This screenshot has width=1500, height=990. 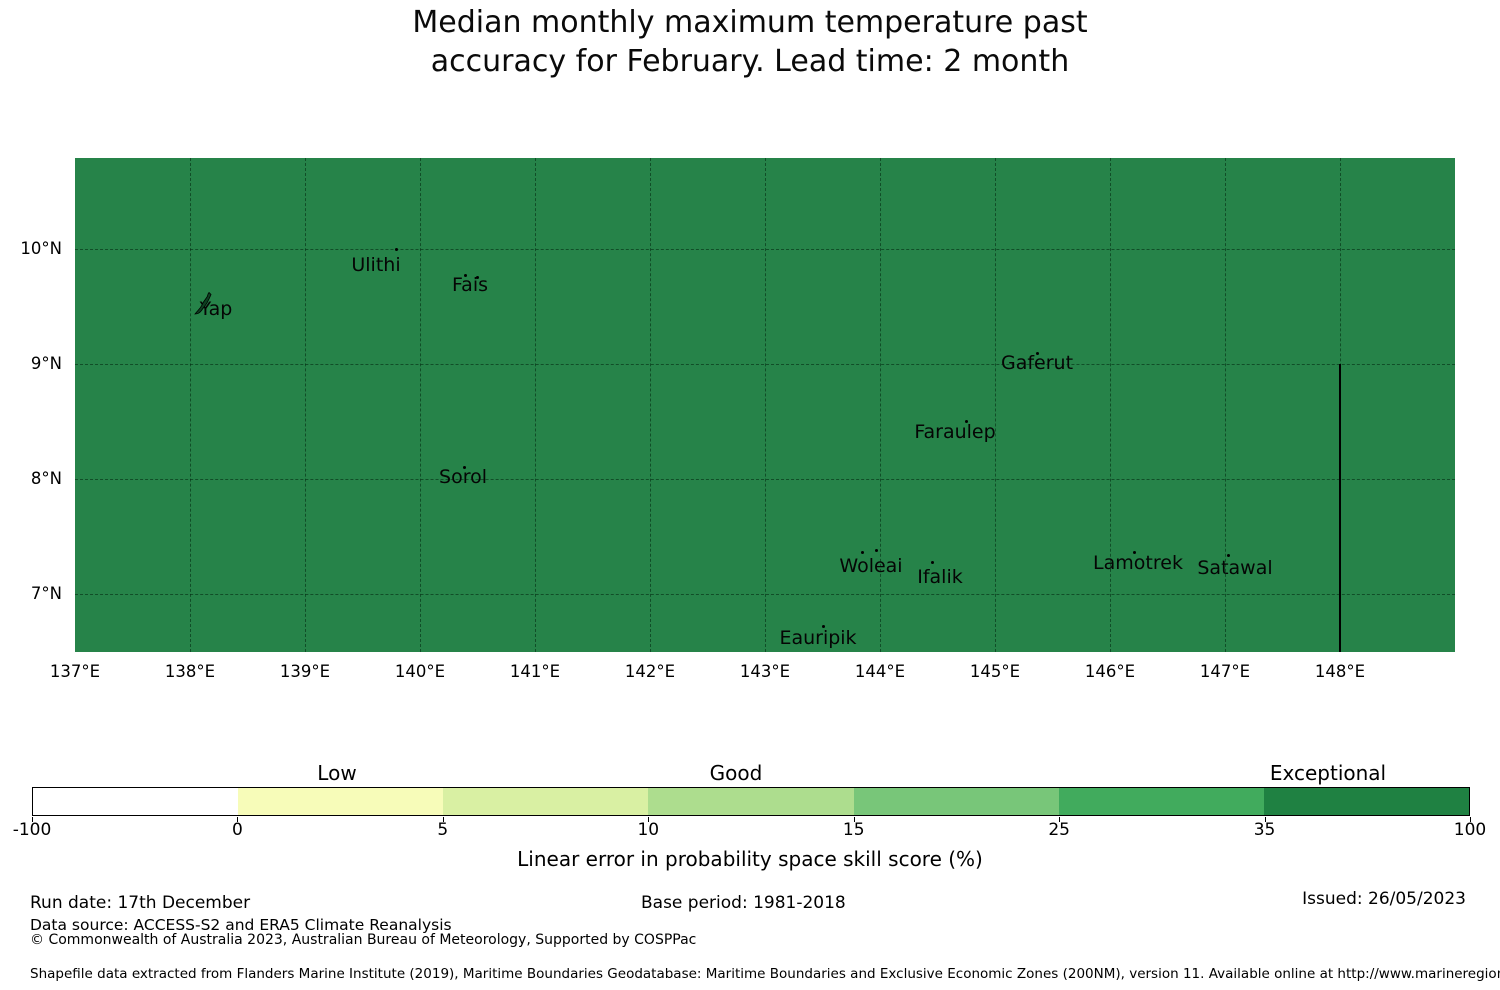 What do you see at coordinates (1138, 563) in the screenshot?
I see `island-label: Lamotrek` at bounding box center [1138, 563].